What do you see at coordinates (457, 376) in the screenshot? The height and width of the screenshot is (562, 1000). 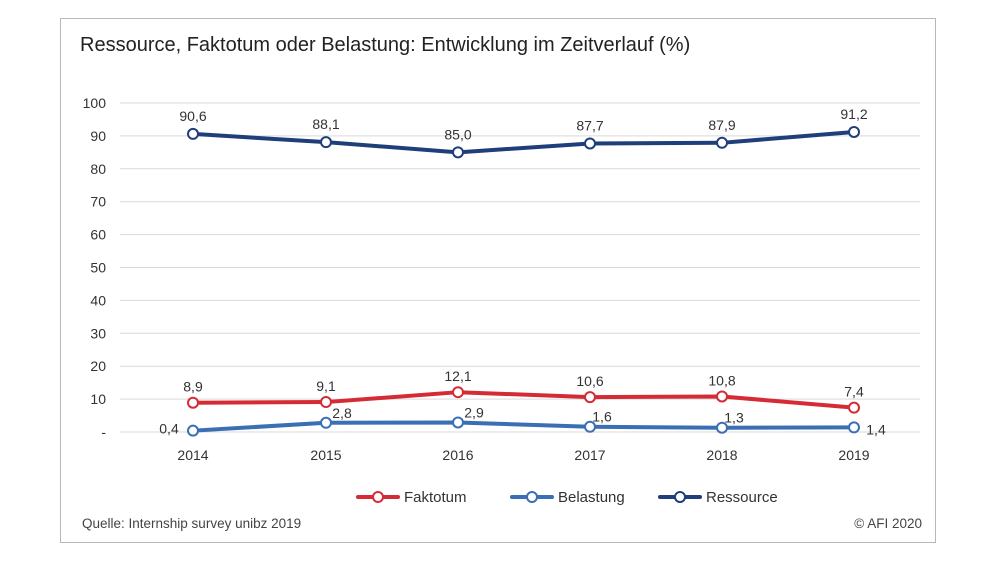 I see `data-label: 12,1` at bounding box center [457, 376].